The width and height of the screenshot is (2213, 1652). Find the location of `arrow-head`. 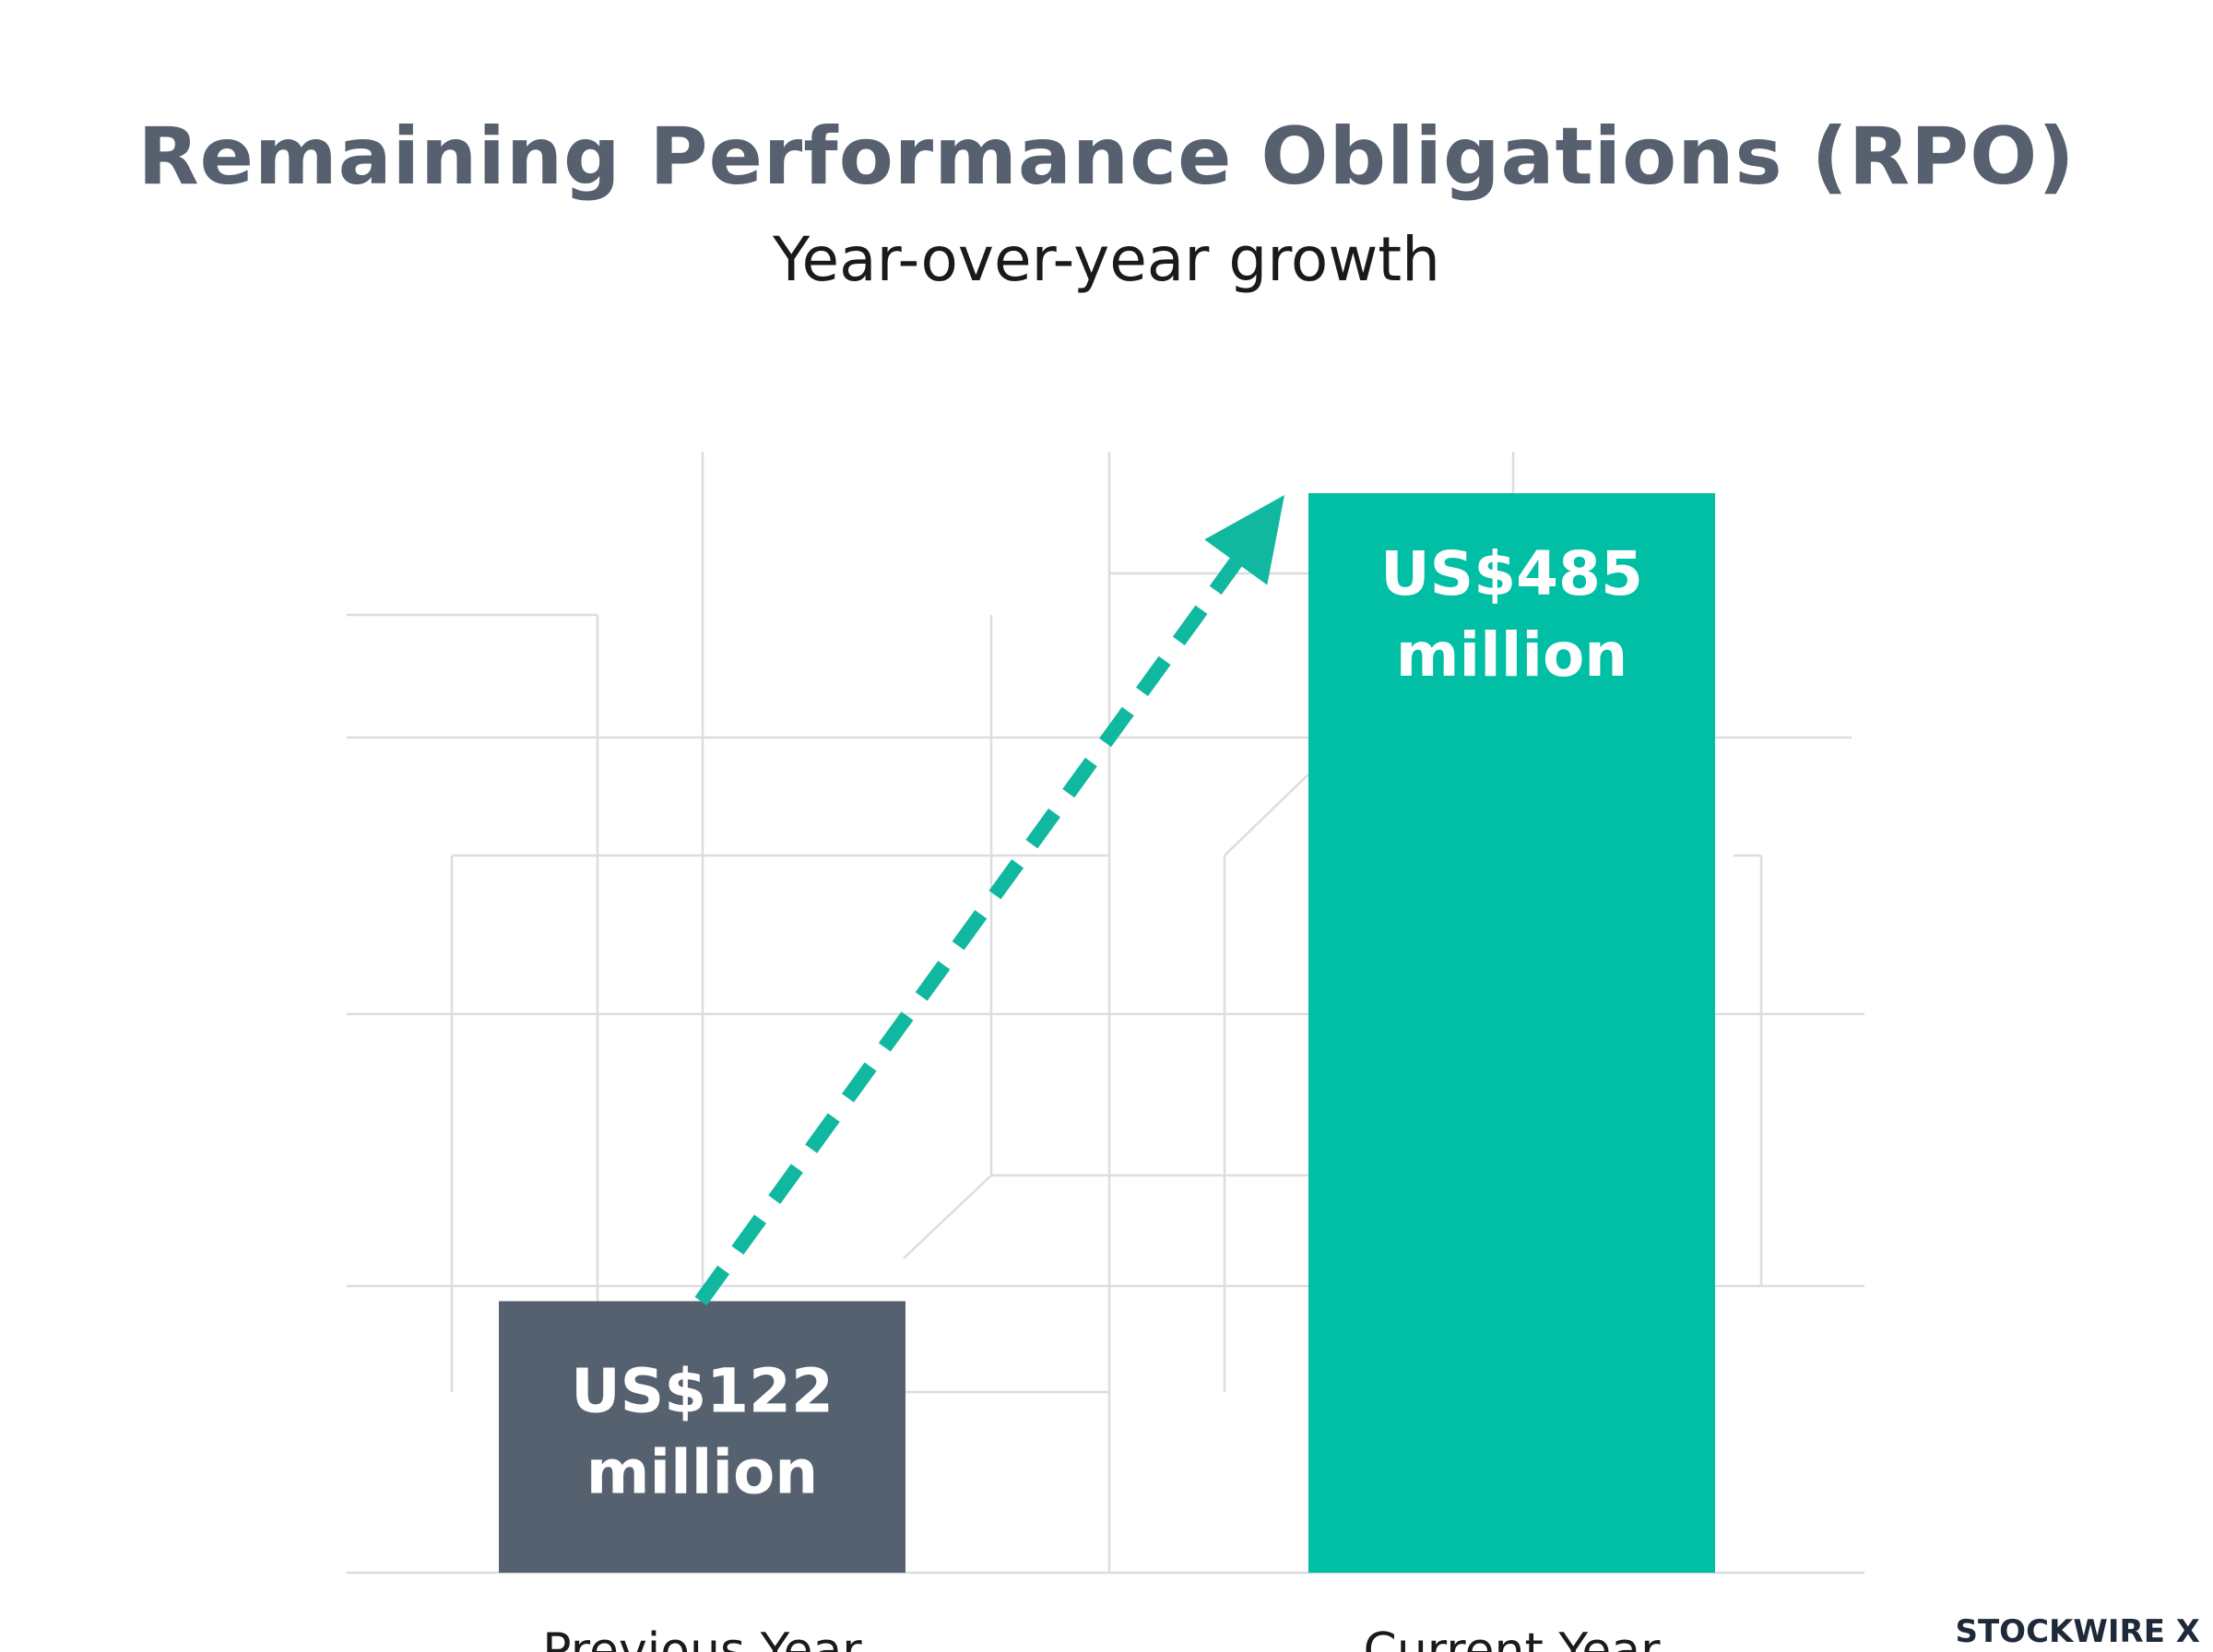

arrow-head is located at coordinates (1244, 540).